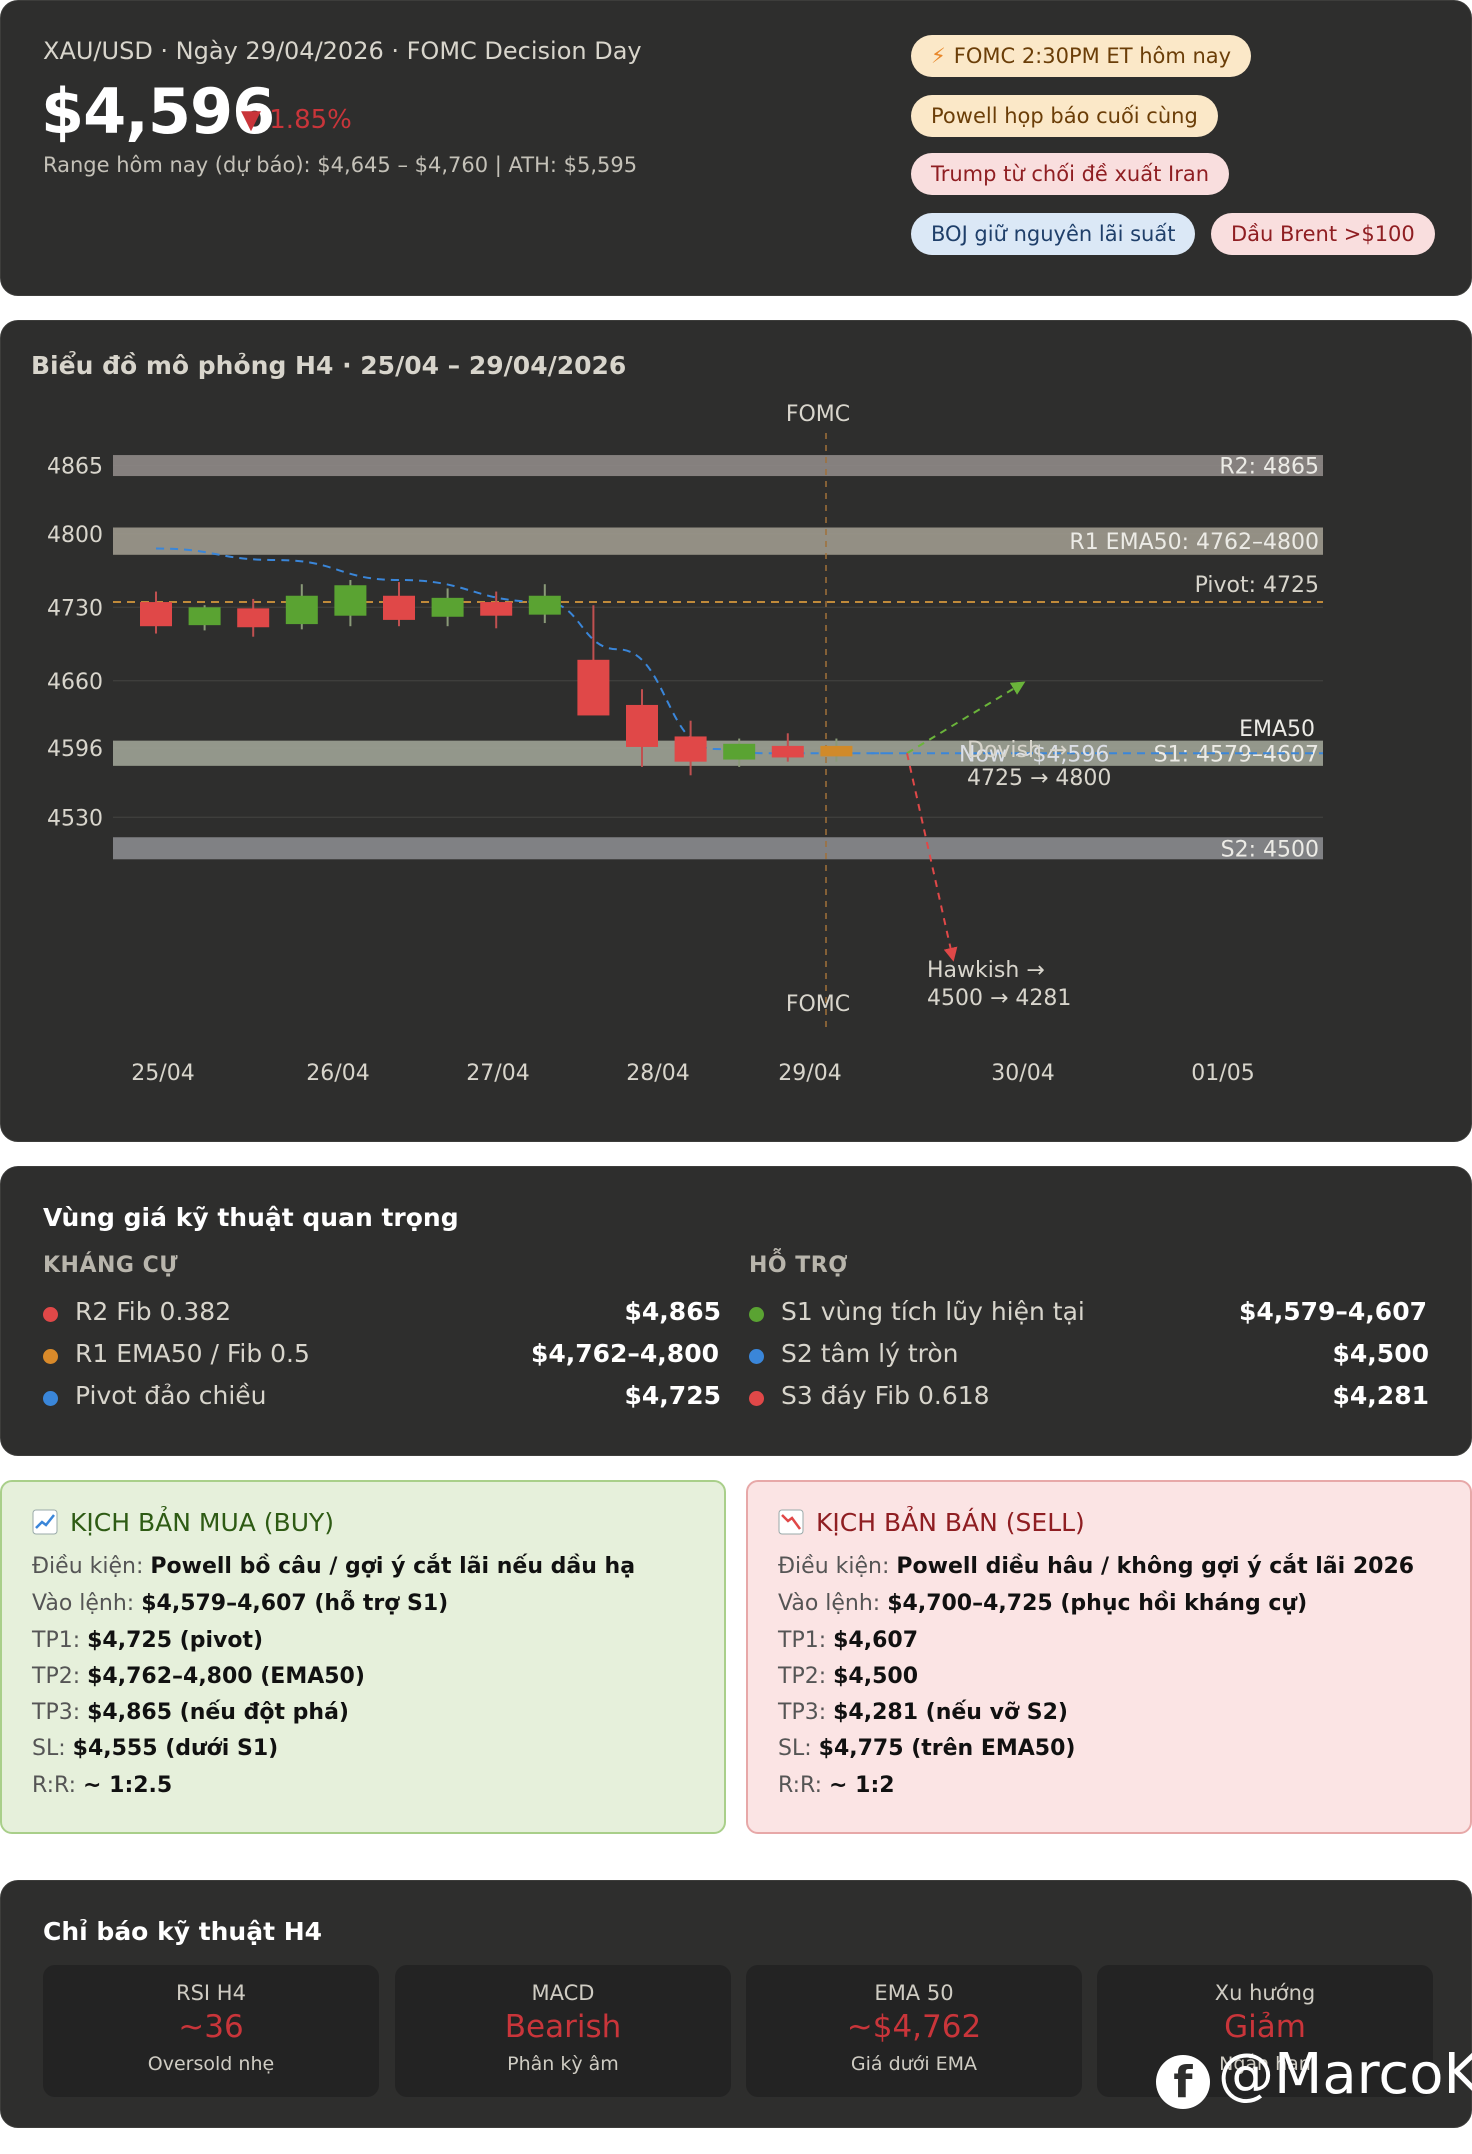 Image resolution: width=1472 pixels, height=2154 pixels. Describe the element at coordinates (75, 467) in the screenshot. I see `y-tick-label: 4865` at that location.